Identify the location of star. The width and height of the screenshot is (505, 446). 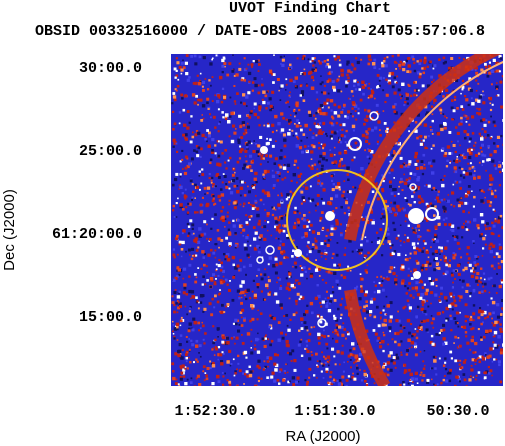
(374, 116).